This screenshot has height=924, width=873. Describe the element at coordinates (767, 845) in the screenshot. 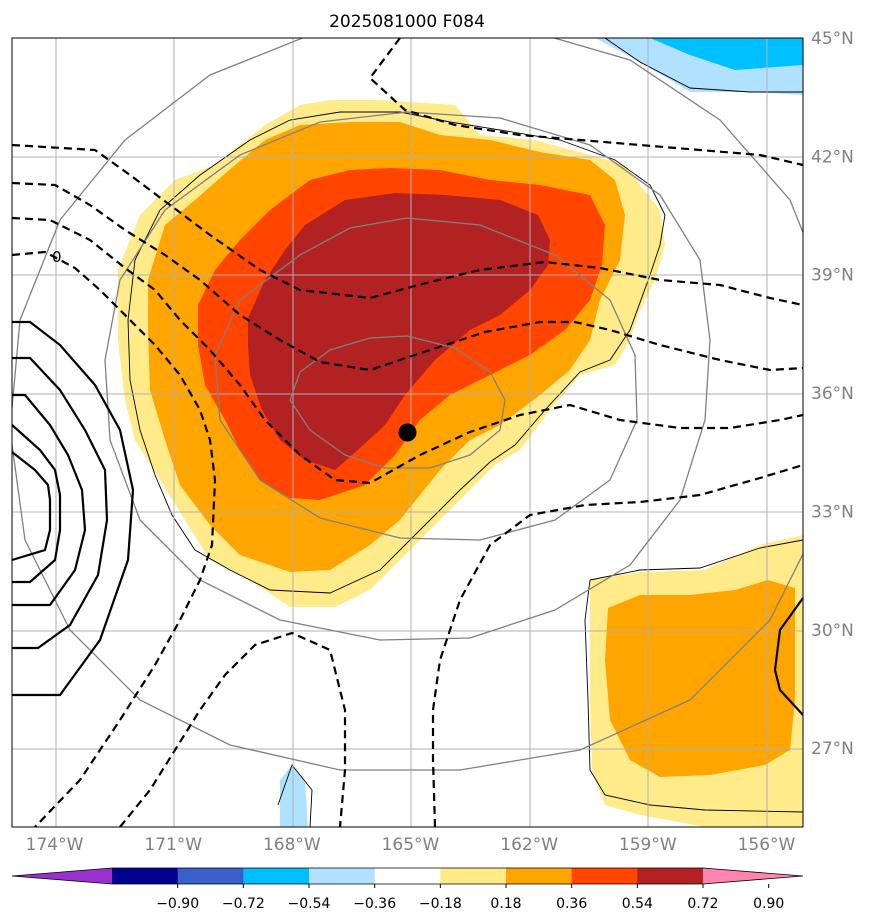

I see `lon-tick-label: 156°W` at that location.